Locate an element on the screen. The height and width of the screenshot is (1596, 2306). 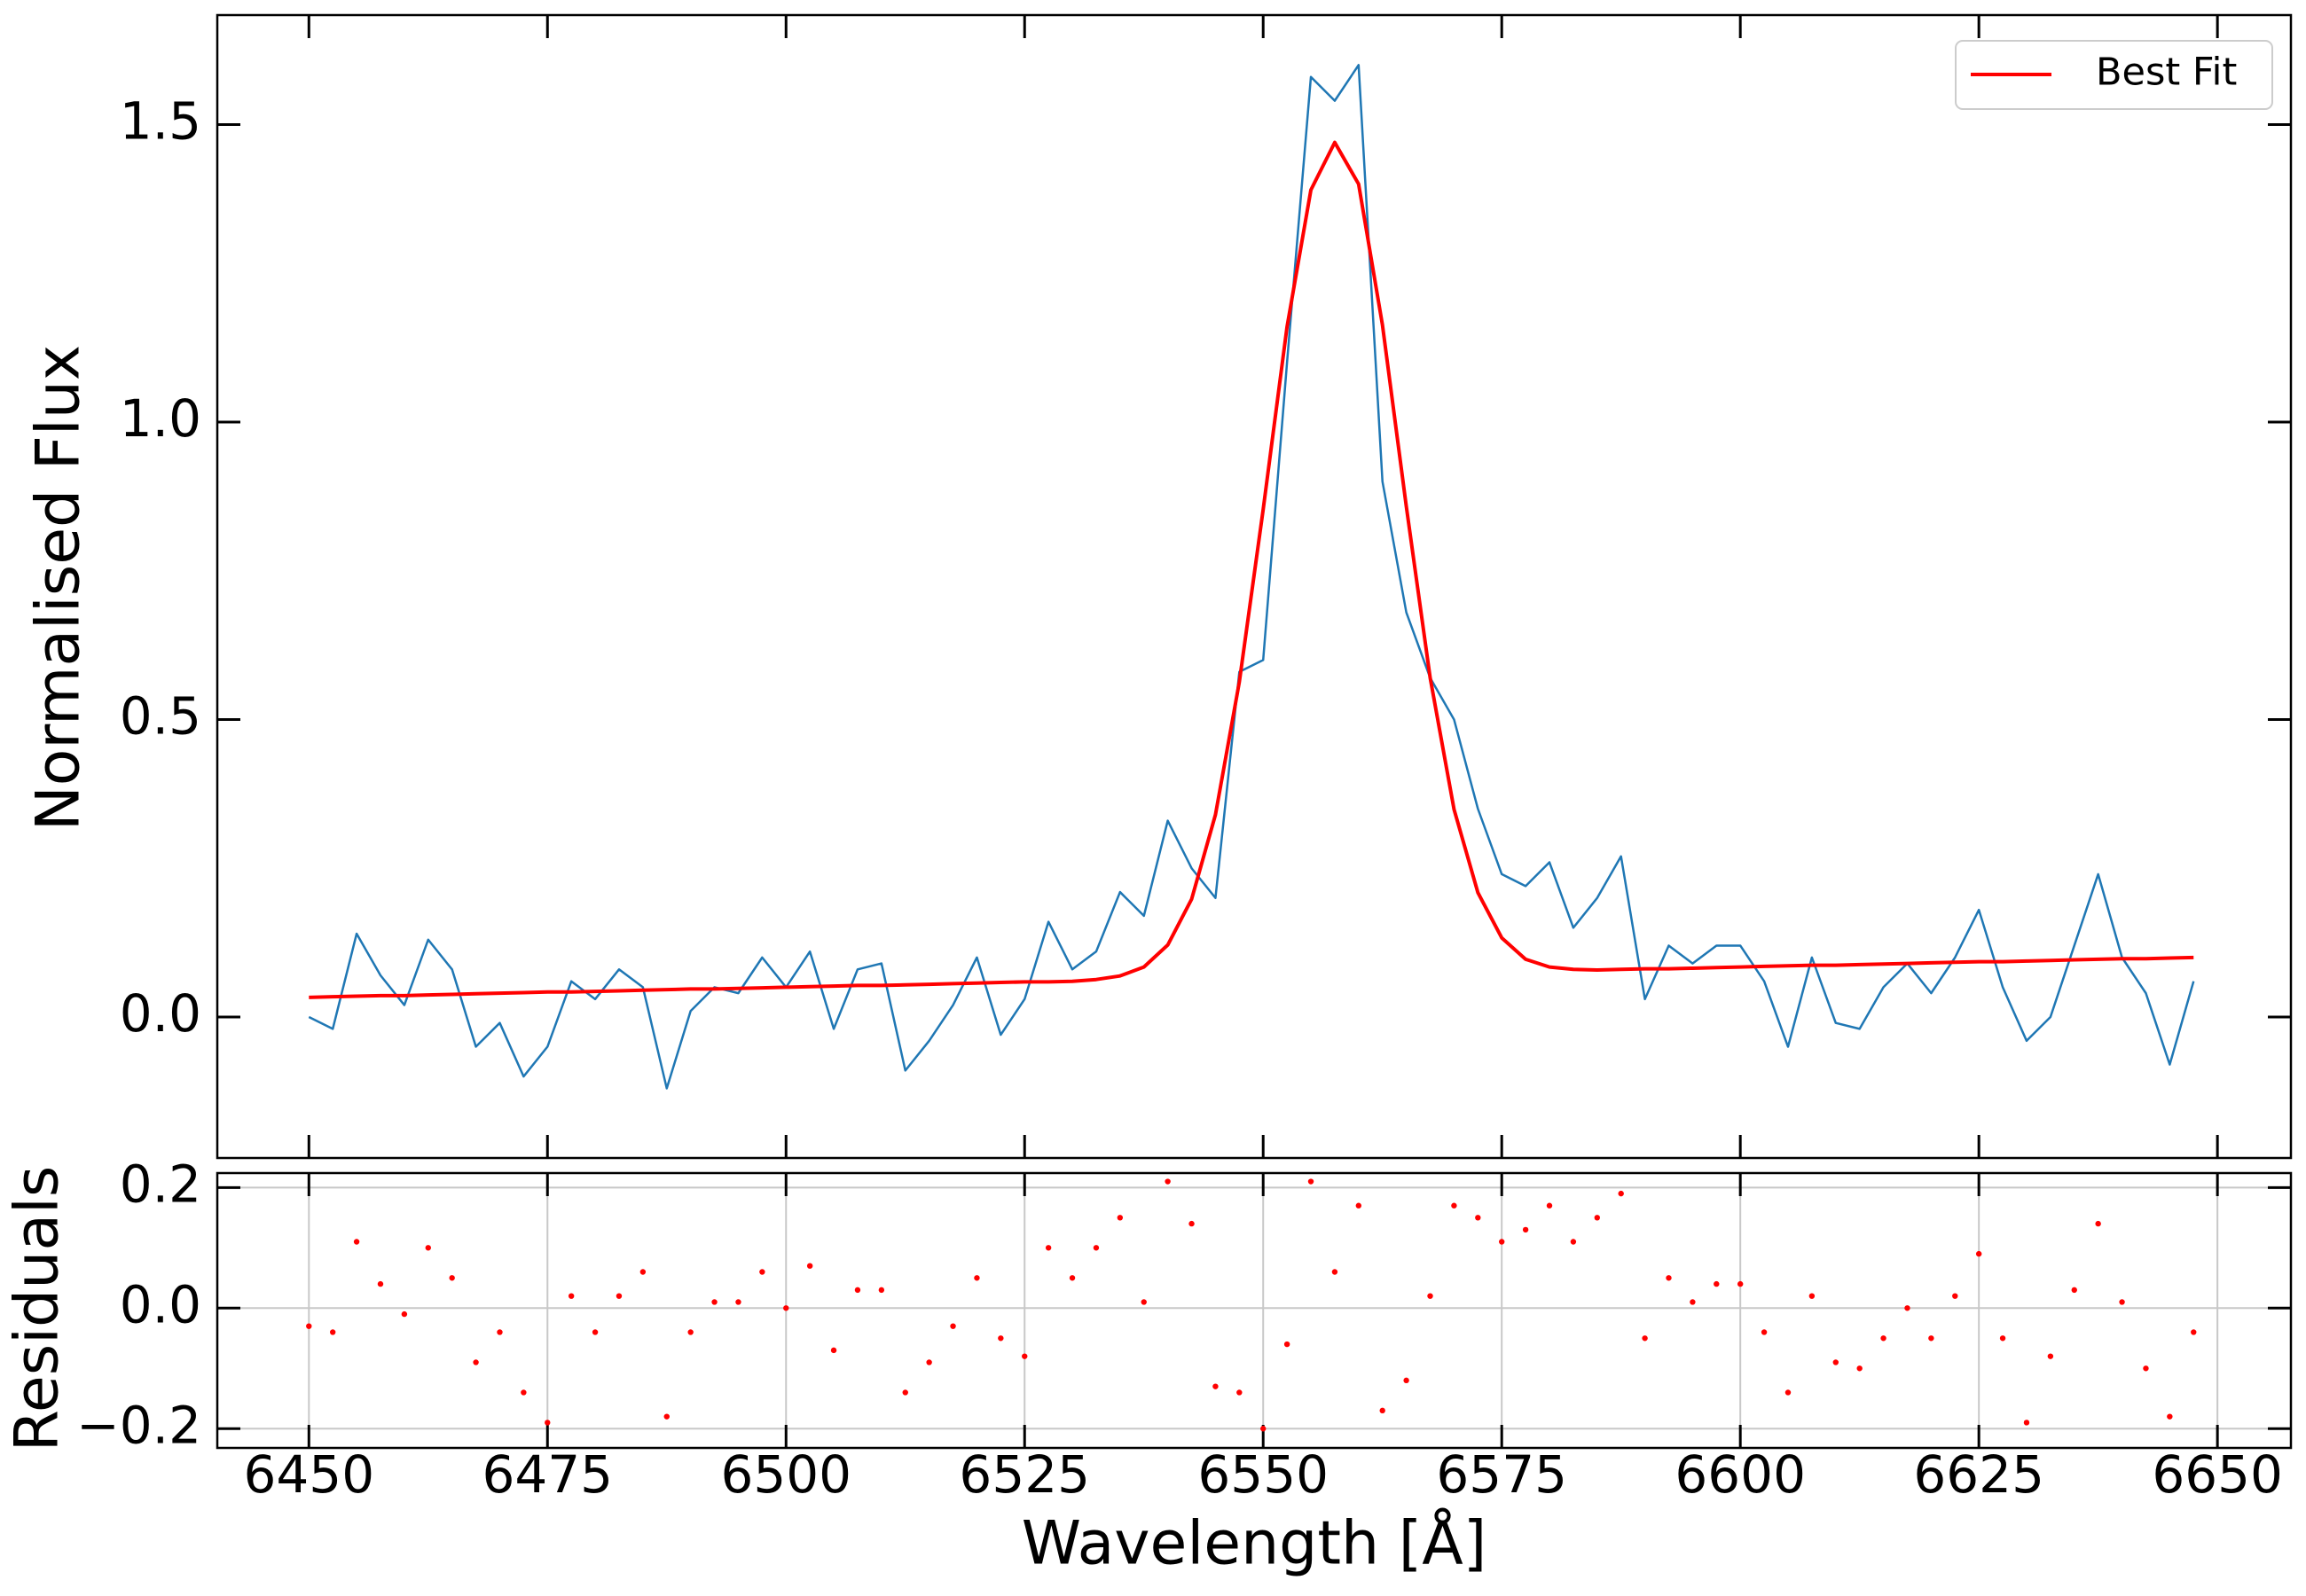
y-tick-label: −0.2 is located at coordinates (138, 1425).